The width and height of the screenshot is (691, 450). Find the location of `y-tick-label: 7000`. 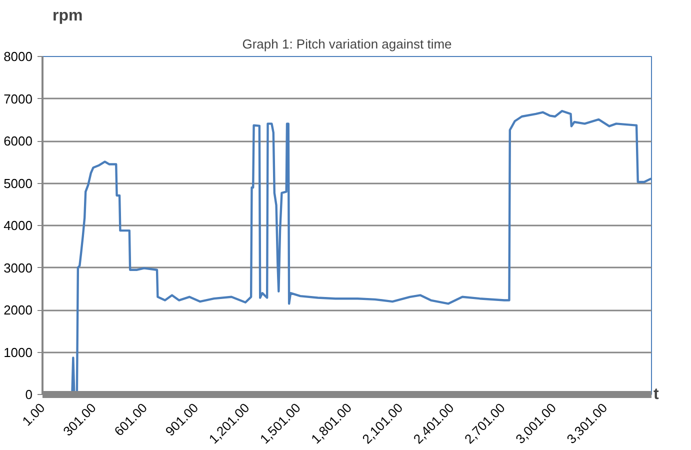

y-tick-label: 7000 is located at coordinates (18, 98).